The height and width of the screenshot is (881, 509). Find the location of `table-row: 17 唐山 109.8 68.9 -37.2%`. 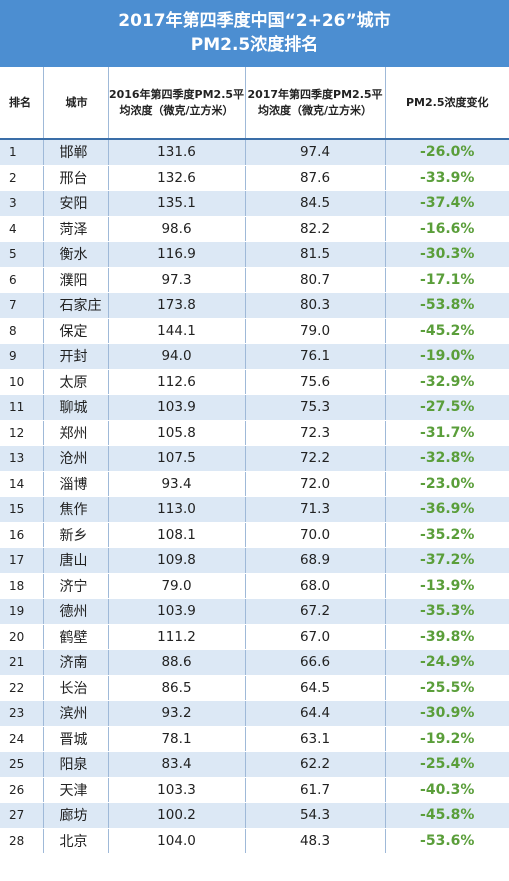

table-row: 17 唐山 109.8 68.9 -37.2% is located at coordinates (254, 560).